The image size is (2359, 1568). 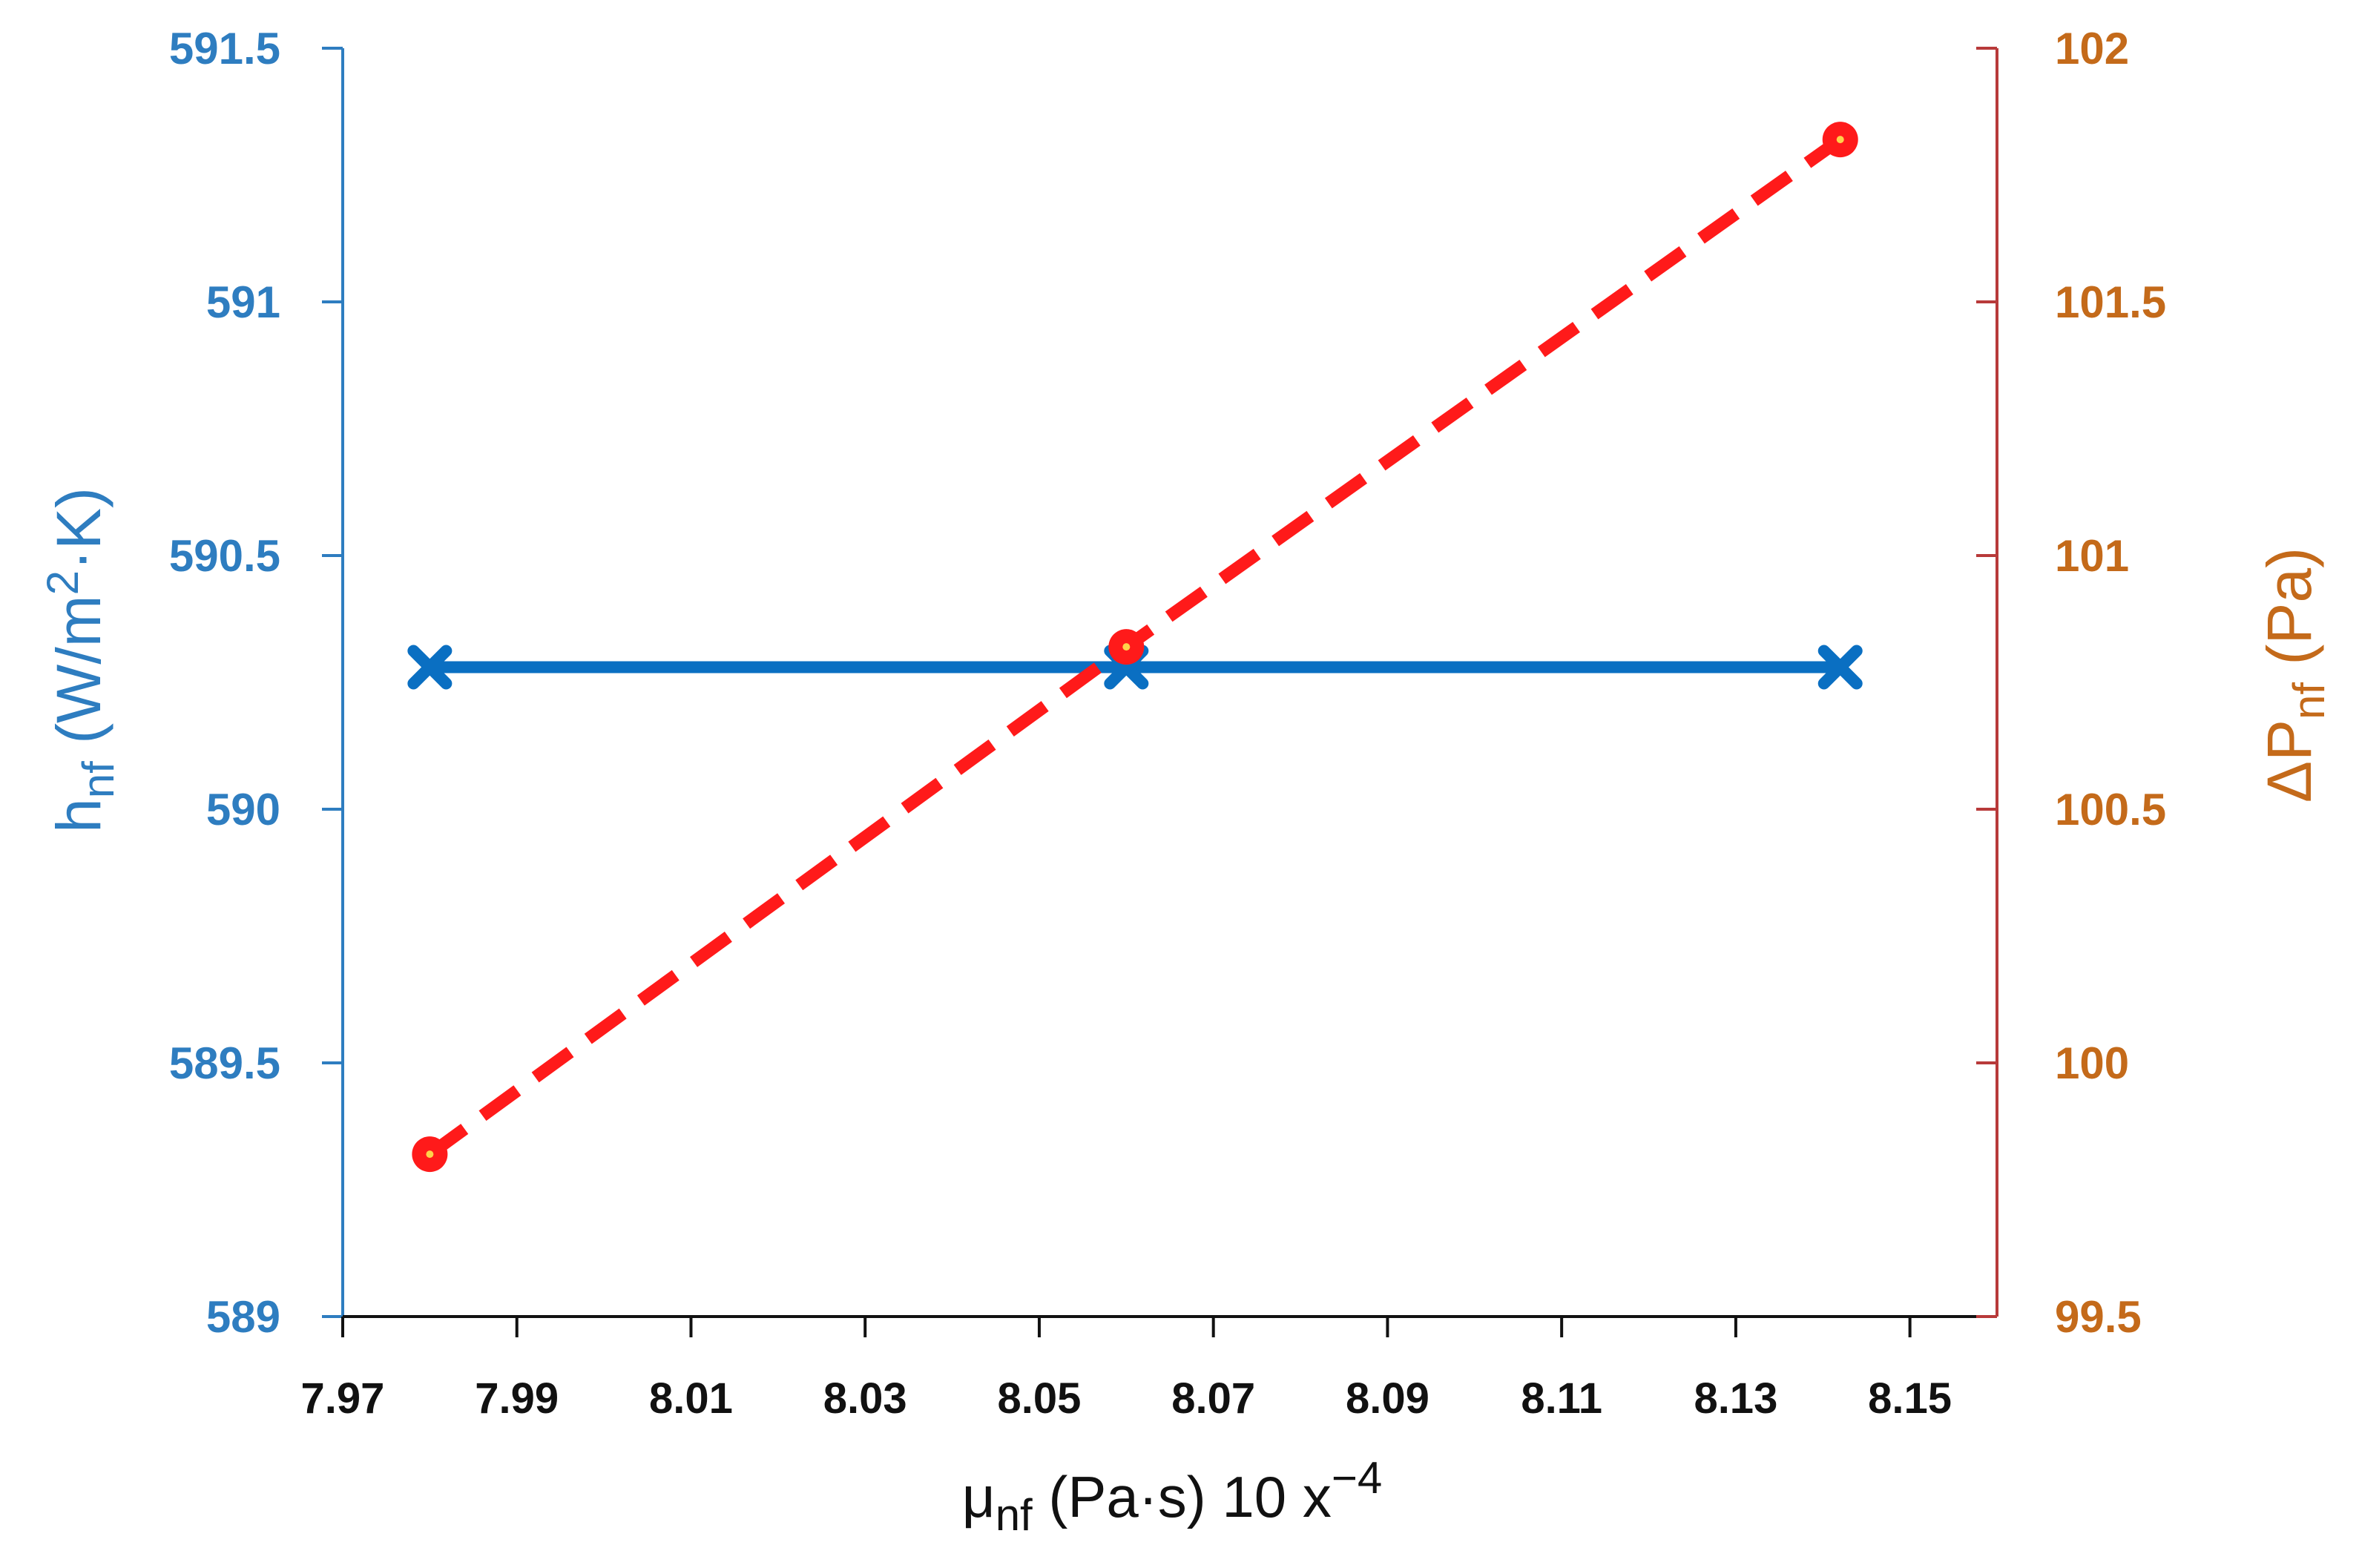 I want to click on left-y-tick-label: 591.5, so click(x=224, y=49).